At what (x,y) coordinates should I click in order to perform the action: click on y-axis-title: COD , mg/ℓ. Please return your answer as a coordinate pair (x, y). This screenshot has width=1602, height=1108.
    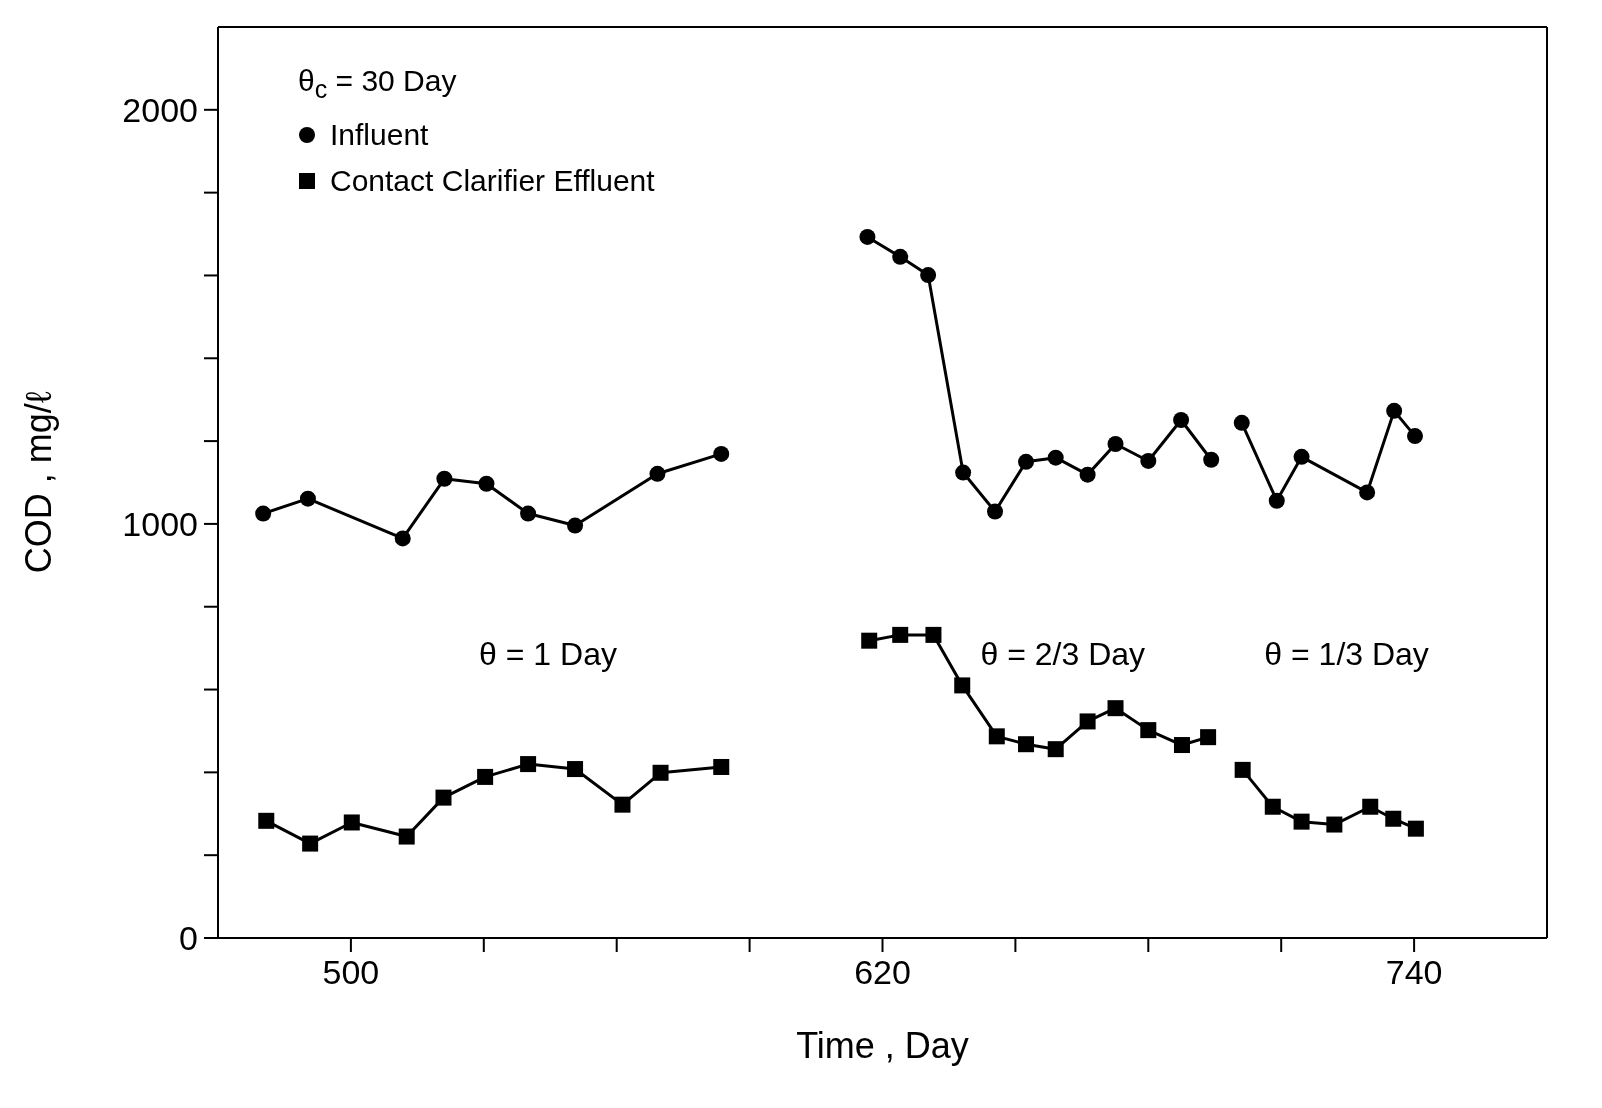
    Looking at the image, I should click on (38, 482).